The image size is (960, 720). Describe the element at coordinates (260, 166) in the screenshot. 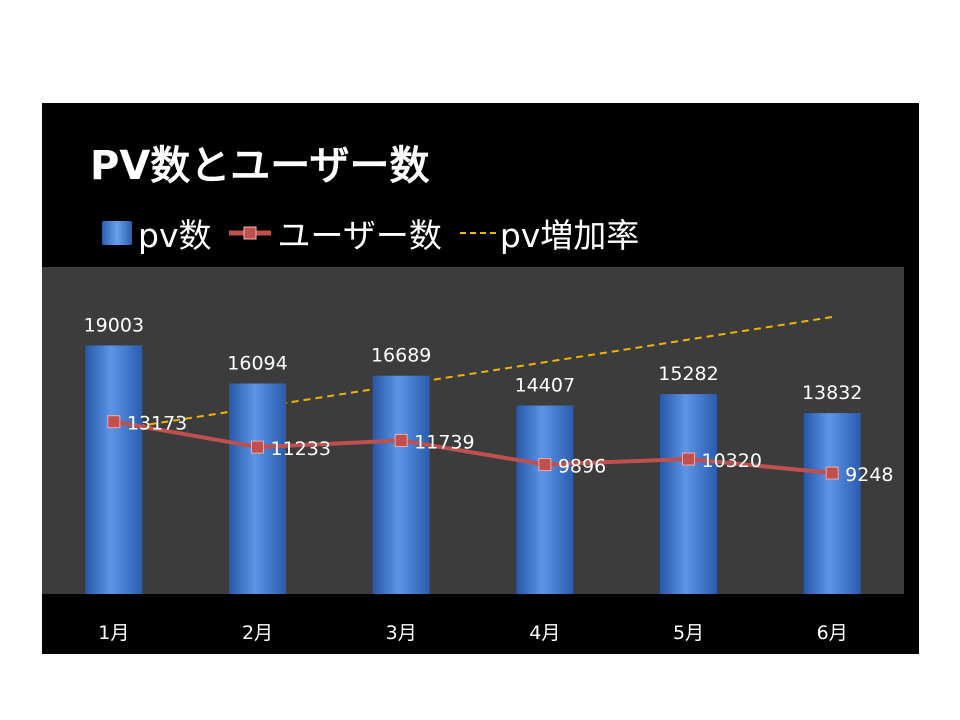

I see `chart-title: PV数とユーザー数` at that location.